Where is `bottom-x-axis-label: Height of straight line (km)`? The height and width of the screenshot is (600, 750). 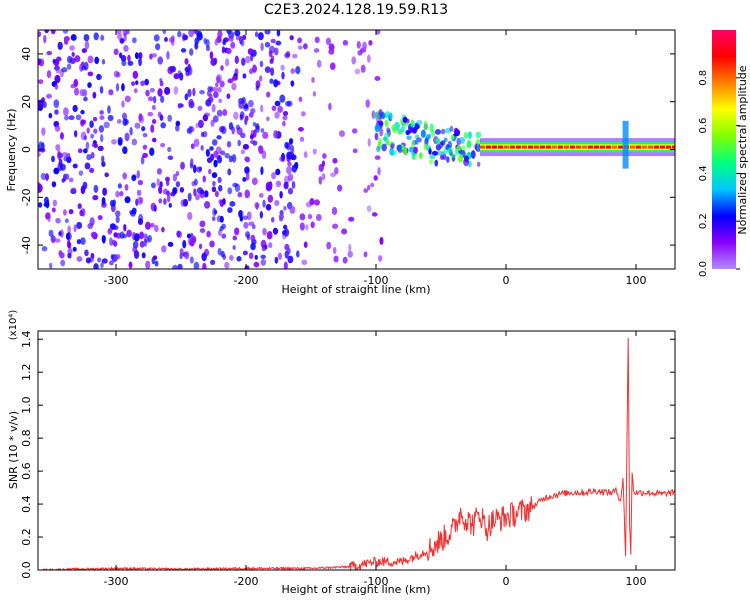
bottom-x-axis-label: Height of straight line (km) is located at coordinates (355, 589).